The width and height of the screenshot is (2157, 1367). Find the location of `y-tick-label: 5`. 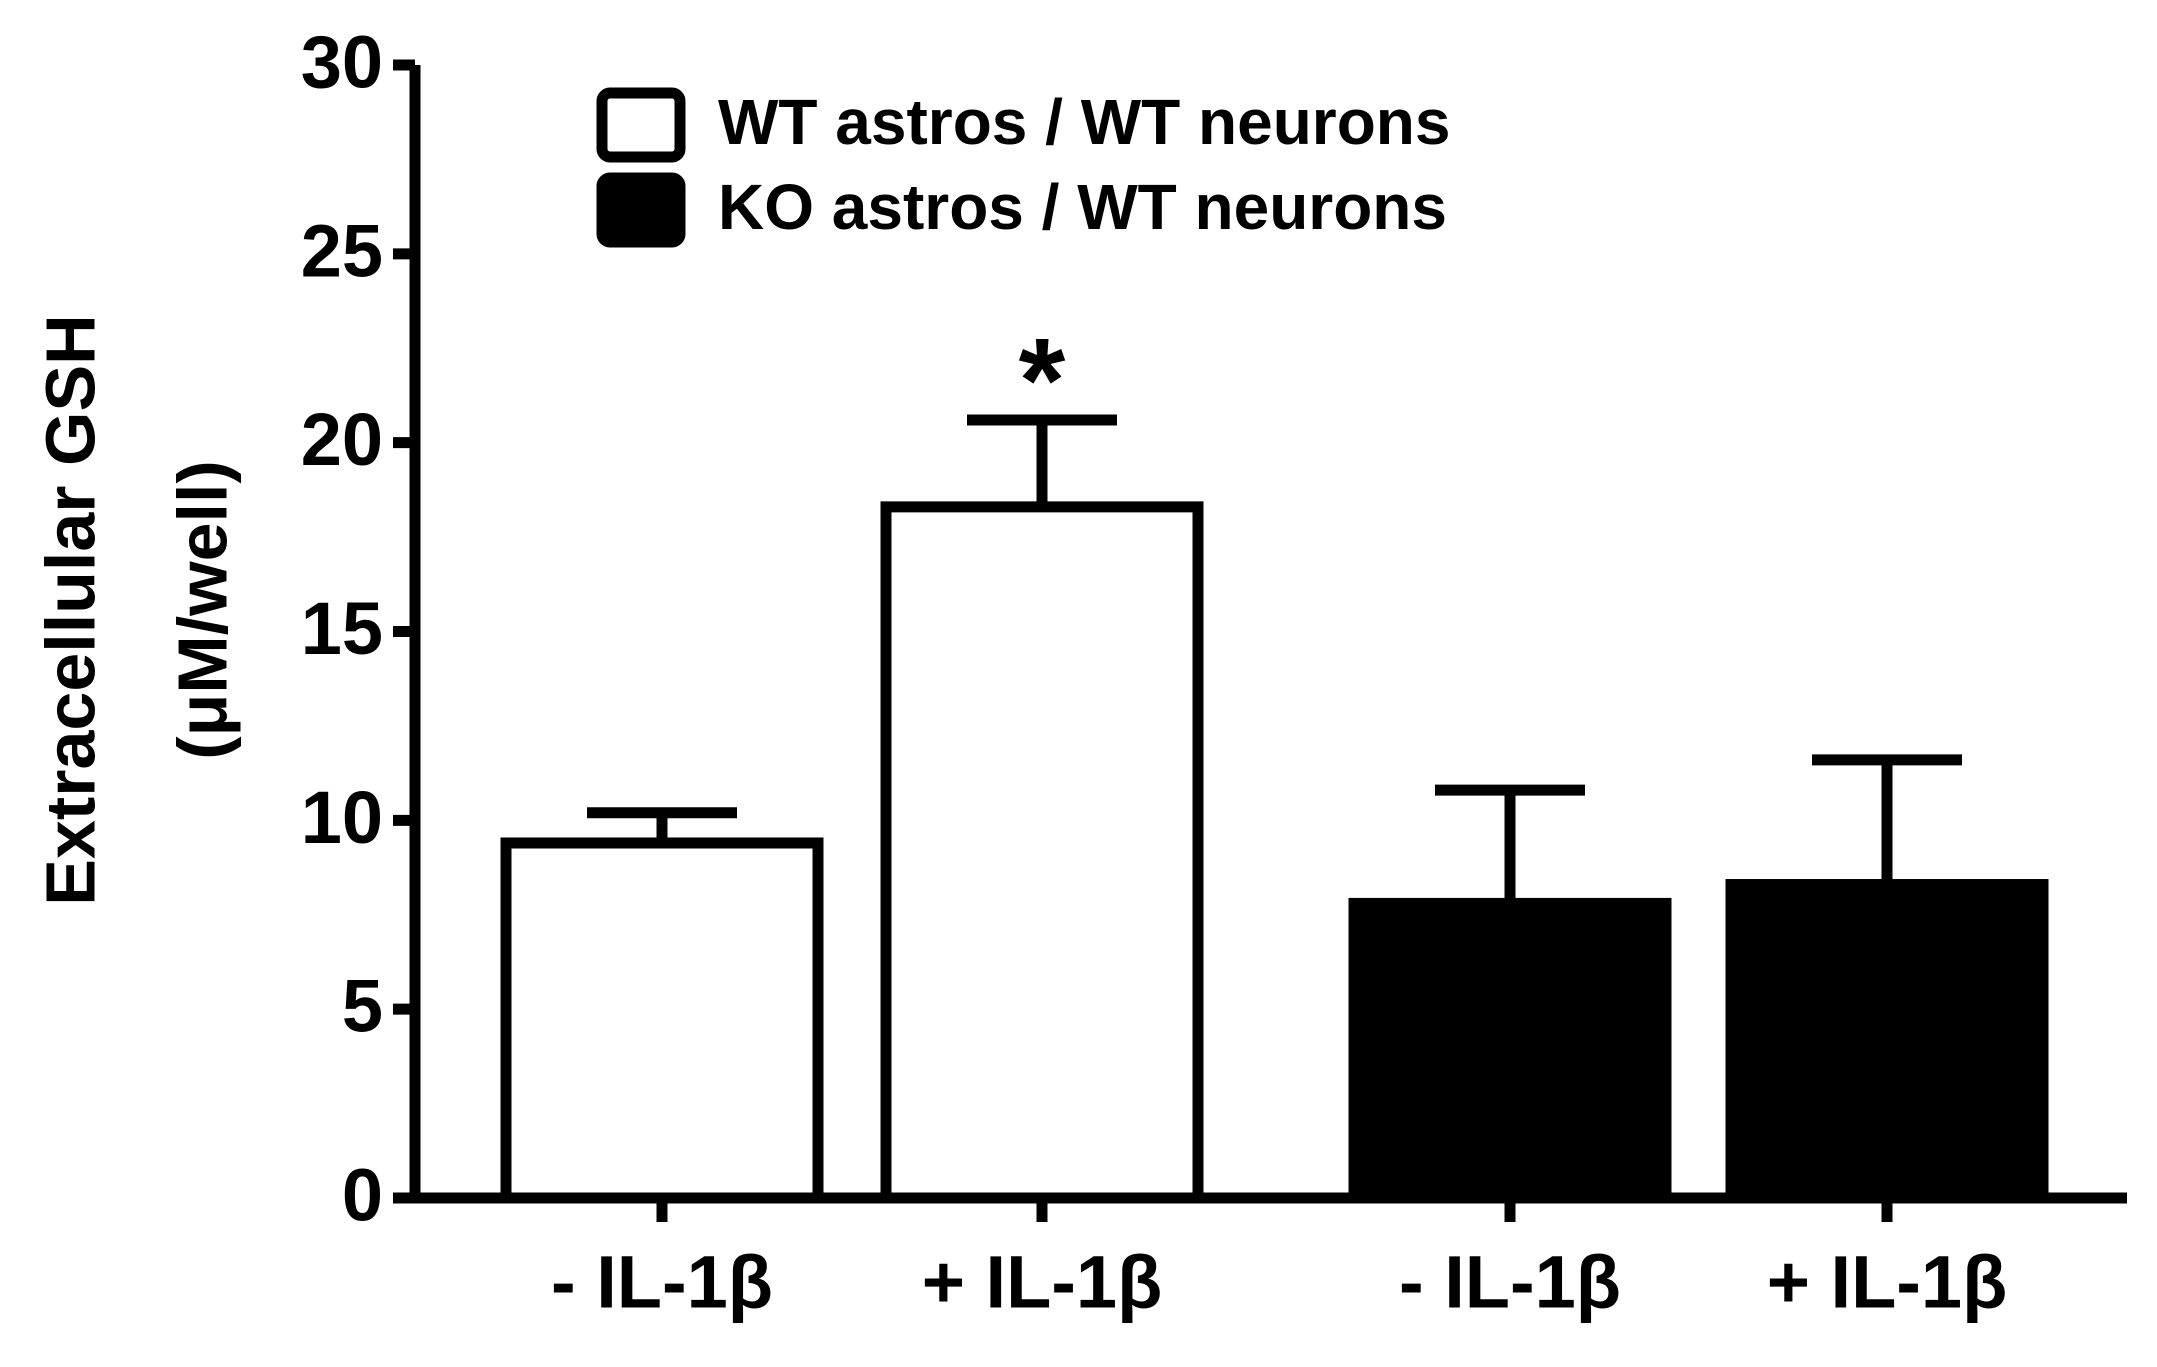

y-tick-label: 5 is located at coordinates (362, 1006).